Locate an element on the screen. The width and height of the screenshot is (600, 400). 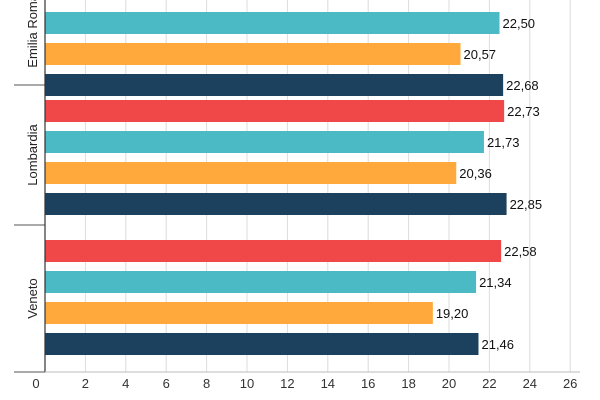
x-tick-labels: 0 2 4 6 8 10 12 14 16 18 20 22 24 26 is located at coordinates (304, 383).